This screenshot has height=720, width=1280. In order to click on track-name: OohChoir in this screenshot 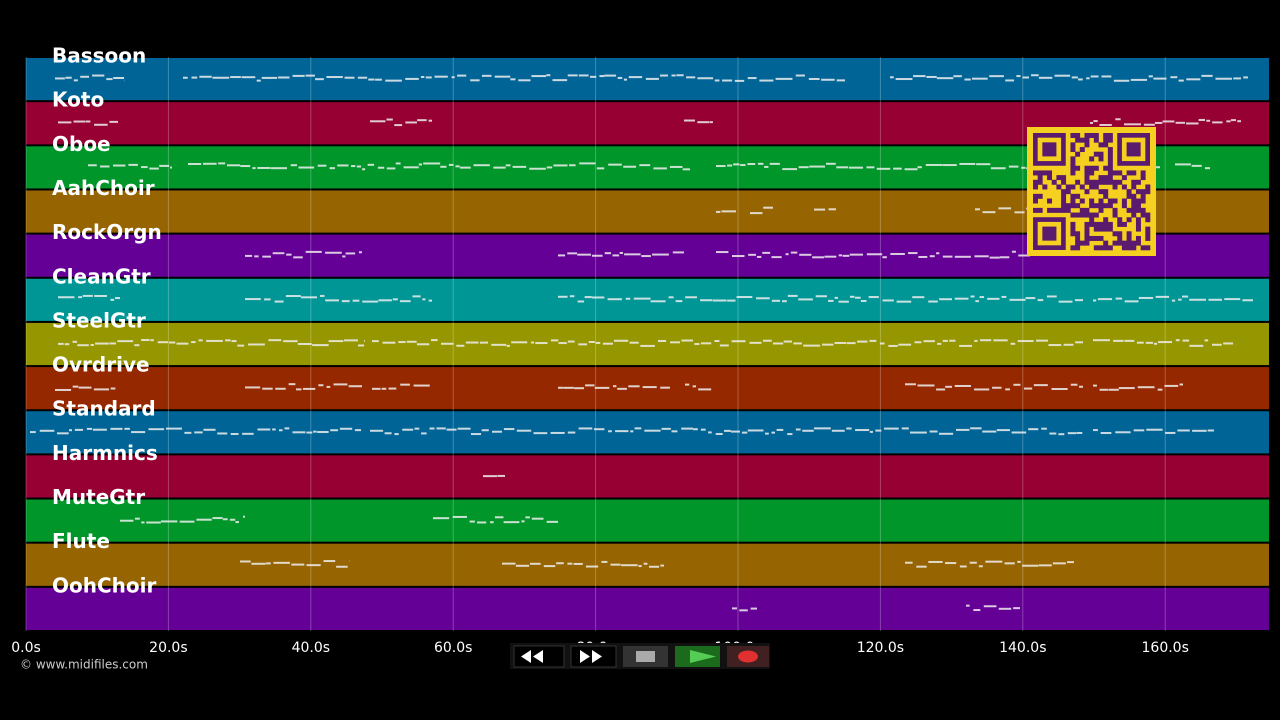, I will do `click(104, 585)`.